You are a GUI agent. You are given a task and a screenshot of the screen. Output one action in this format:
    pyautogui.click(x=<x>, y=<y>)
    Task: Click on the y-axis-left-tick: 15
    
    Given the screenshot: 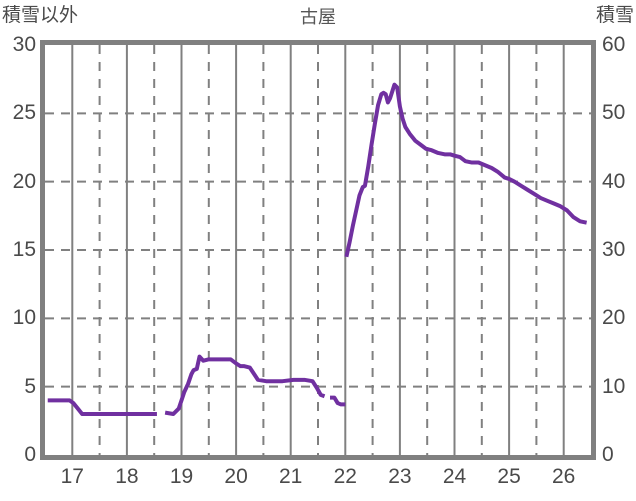 What is the action you would take?
    pyautogui.click(x=24, y=249)
    